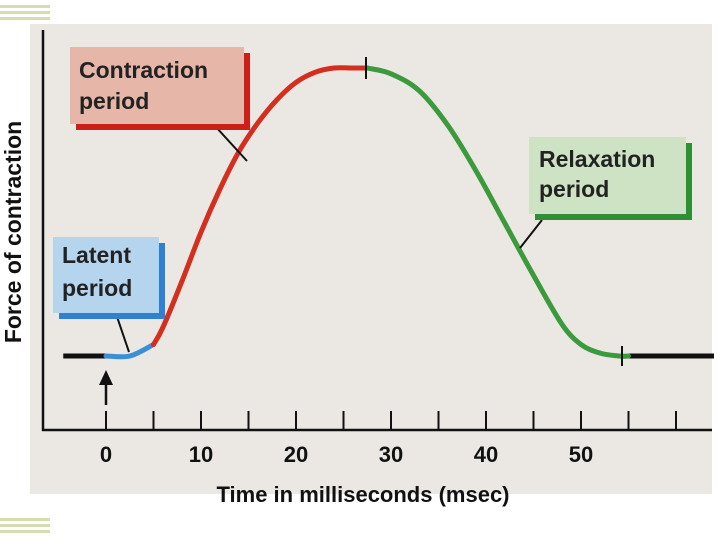 The width and height of the screenshot is (720, 540). Describe the element at coordinates (296, 454) in the screenshot. I see `x-tick-label: 20` at that location.